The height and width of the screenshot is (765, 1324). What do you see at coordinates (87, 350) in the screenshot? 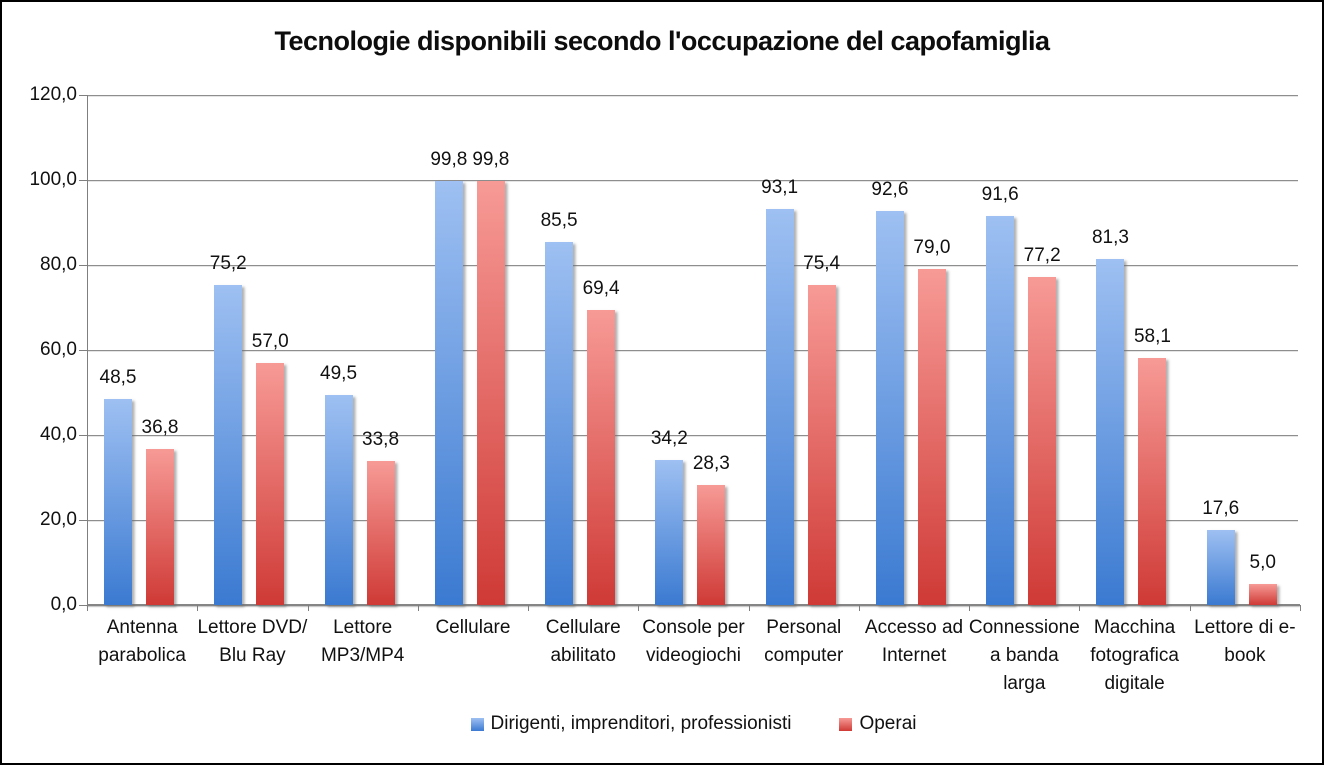
I see `y-axis-line` at bounding box center [87, 350].